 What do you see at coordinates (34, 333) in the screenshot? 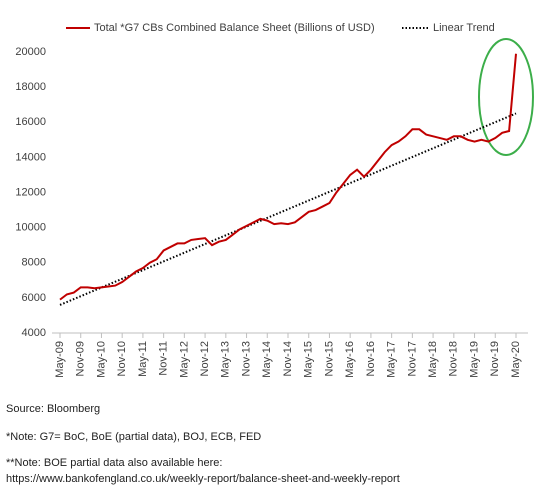
I see `y-tick-label: 4000` at bounding box center [34, 333].